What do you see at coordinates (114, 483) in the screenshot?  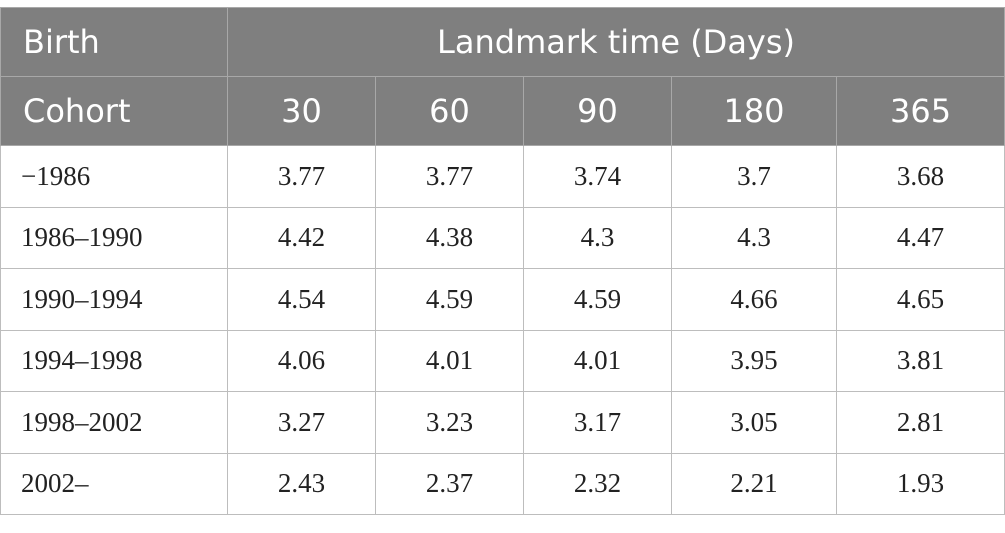 I see `cohort-cell: 2002–` at bounding box center [114, 483].